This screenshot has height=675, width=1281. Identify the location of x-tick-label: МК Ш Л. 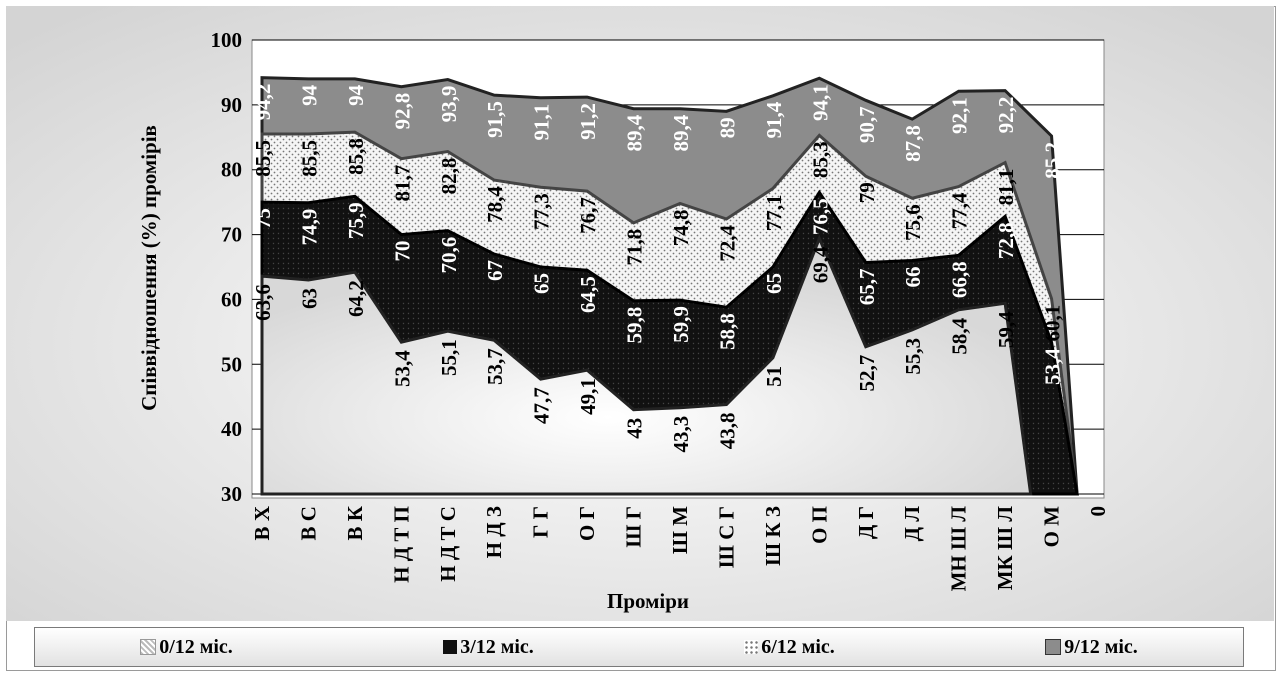
(1005, 548).